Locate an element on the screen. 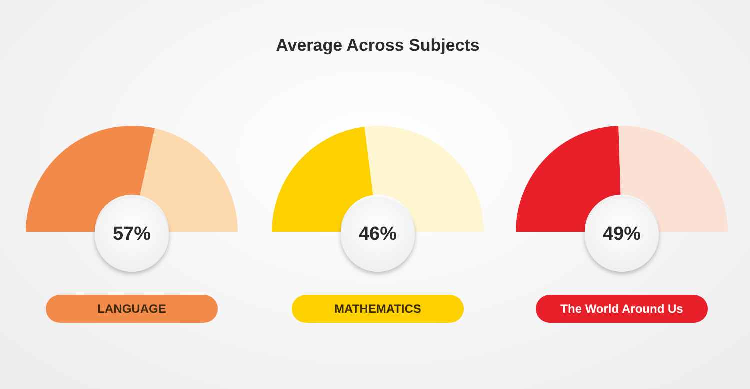  text: The World Around Us is located at coordinates (622, 309).